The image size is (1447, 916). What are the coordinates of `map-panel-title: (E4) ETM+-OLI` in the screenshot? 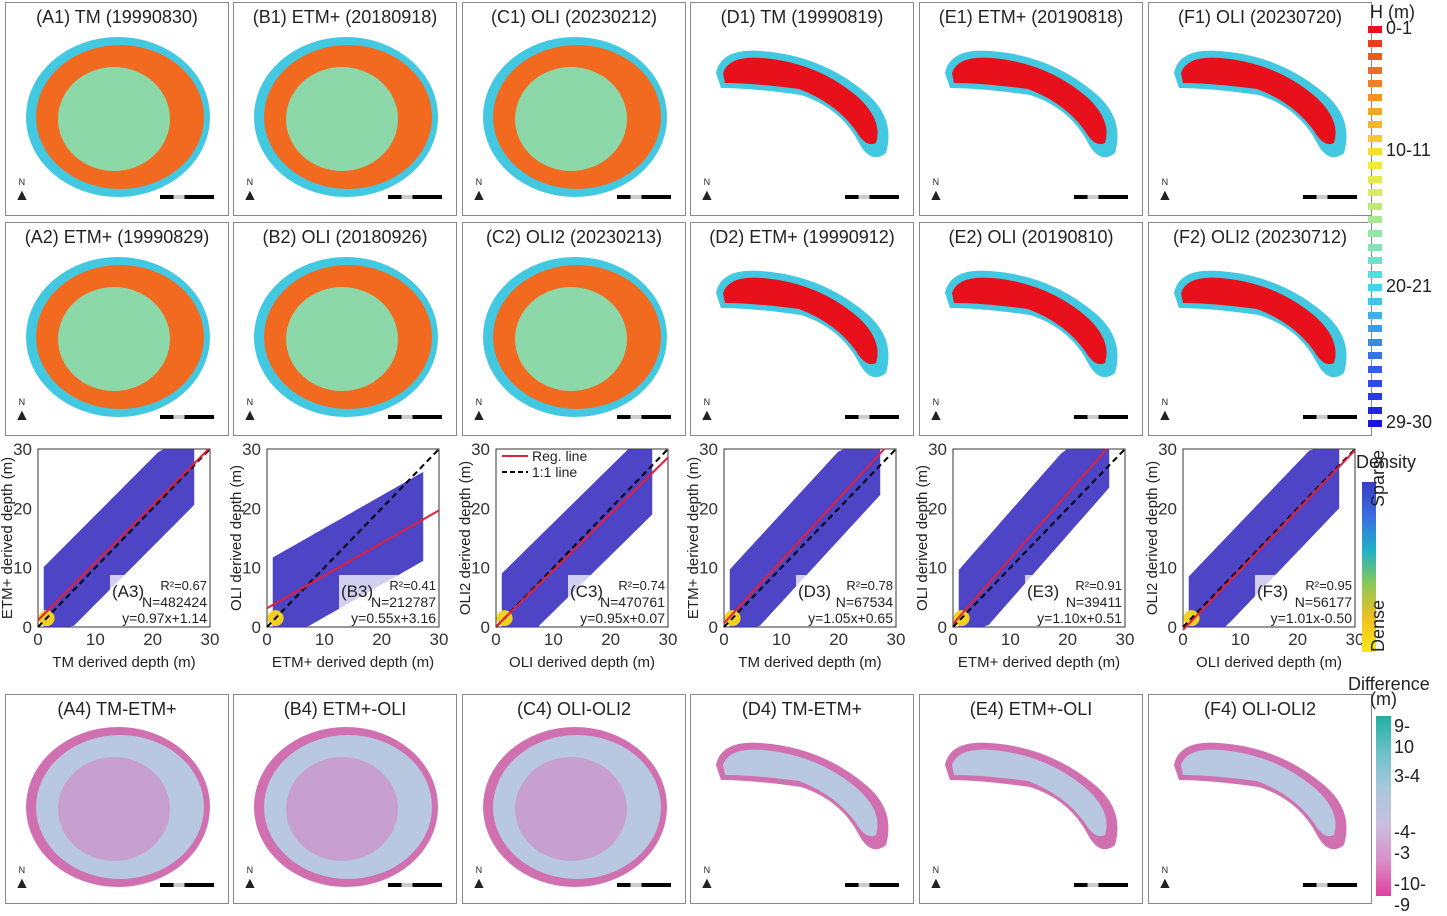 It's located at (1031, 709).